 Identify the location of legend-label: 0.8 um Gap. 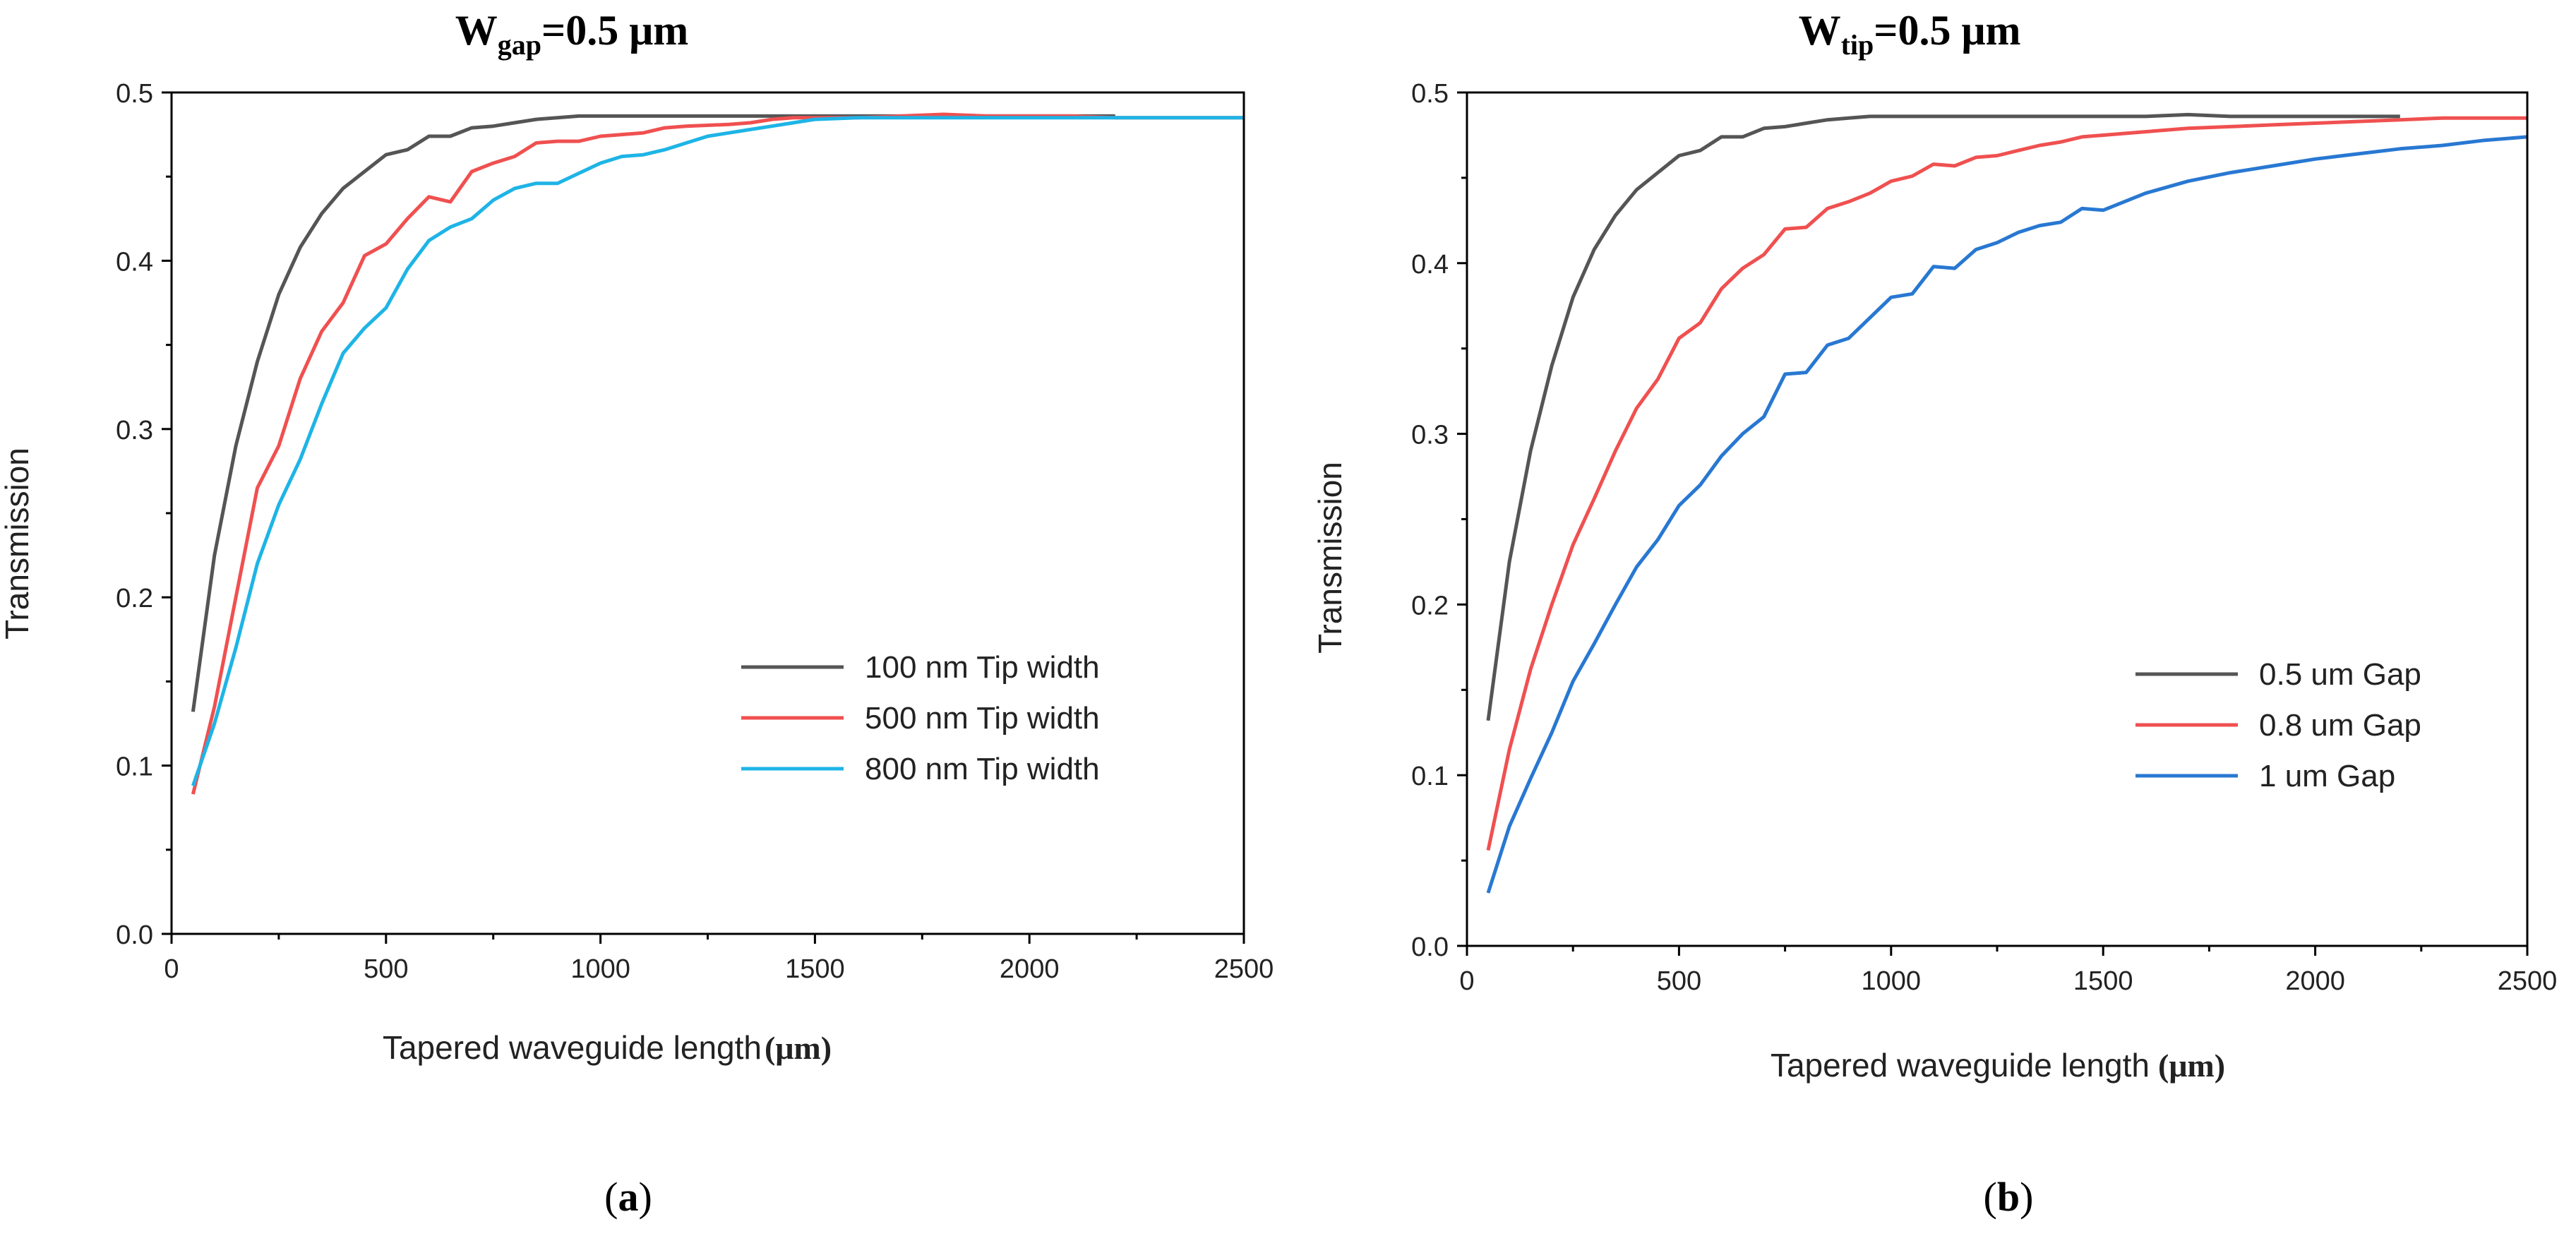
(2340, 726).